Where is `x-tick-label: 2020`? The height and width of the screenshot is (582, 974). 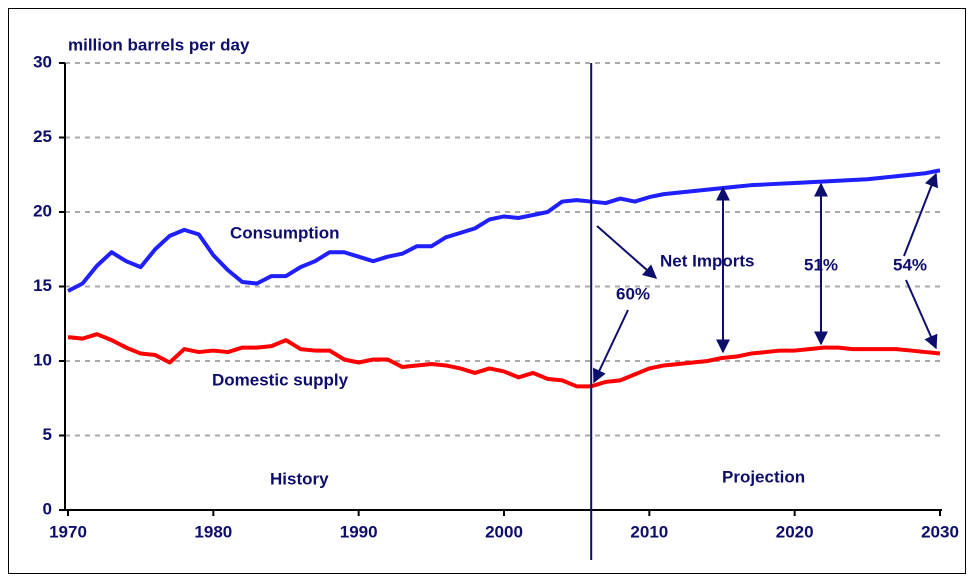 x-tick-label: 2020 is located at coordinates (795, 531).